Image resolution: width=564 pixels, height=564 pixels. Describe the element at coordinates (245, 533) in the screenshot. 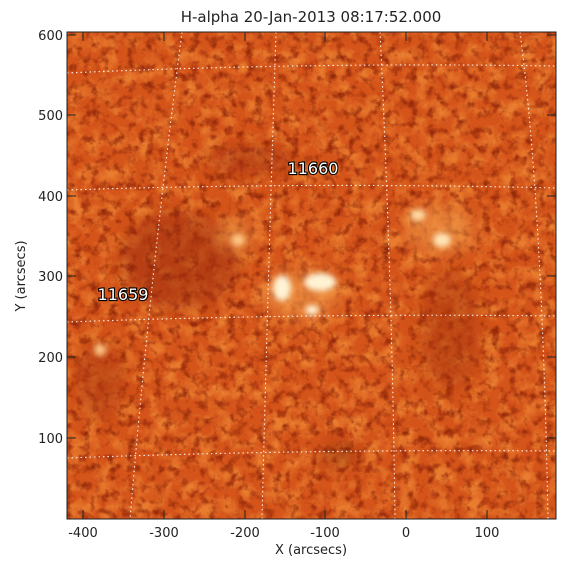

I see `x-tick-label: -200` at that location.